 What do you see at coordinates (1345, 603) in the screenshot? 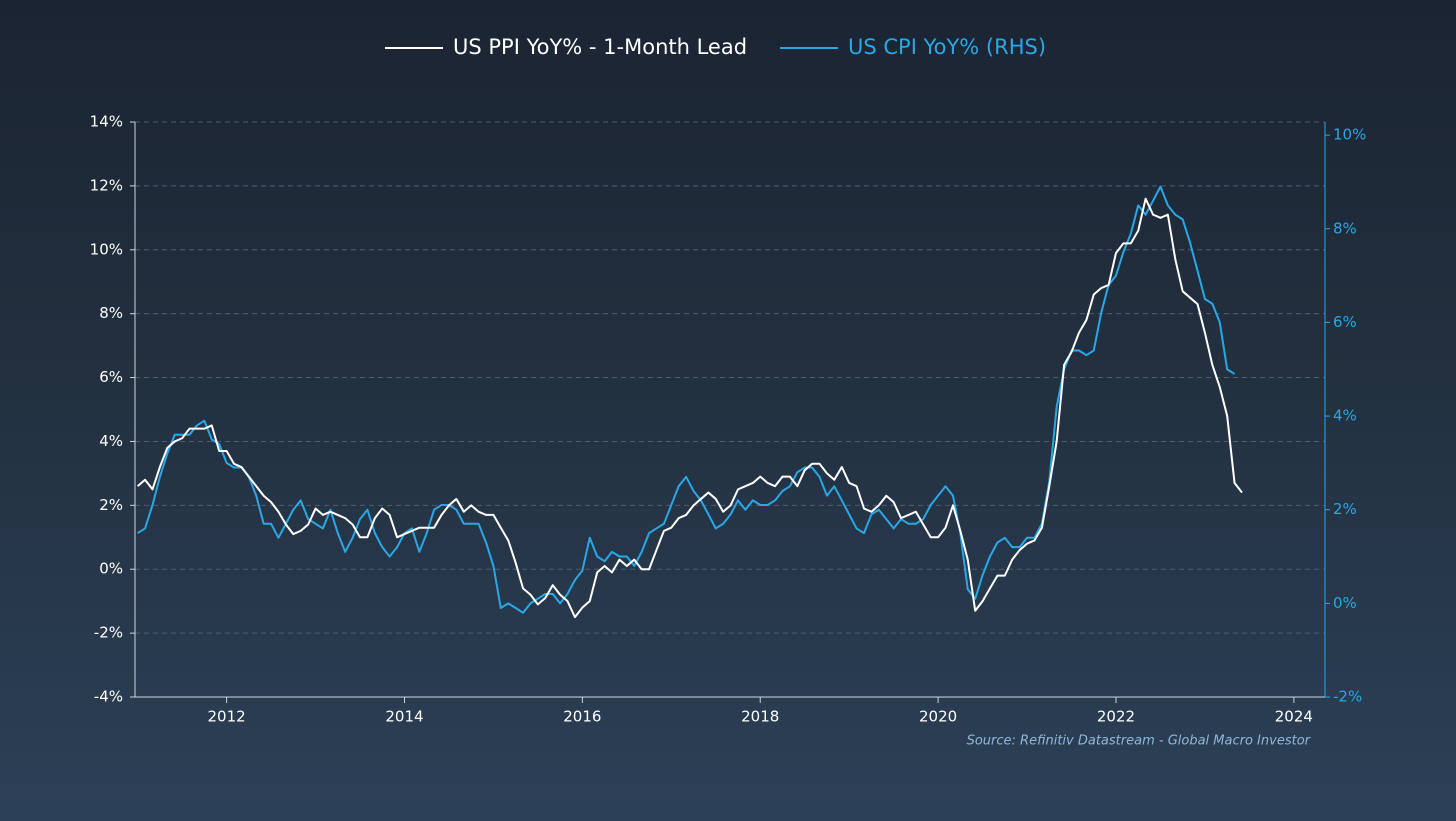
I see `y2-tick-label: 0%` at bounding box center [1345, 603].